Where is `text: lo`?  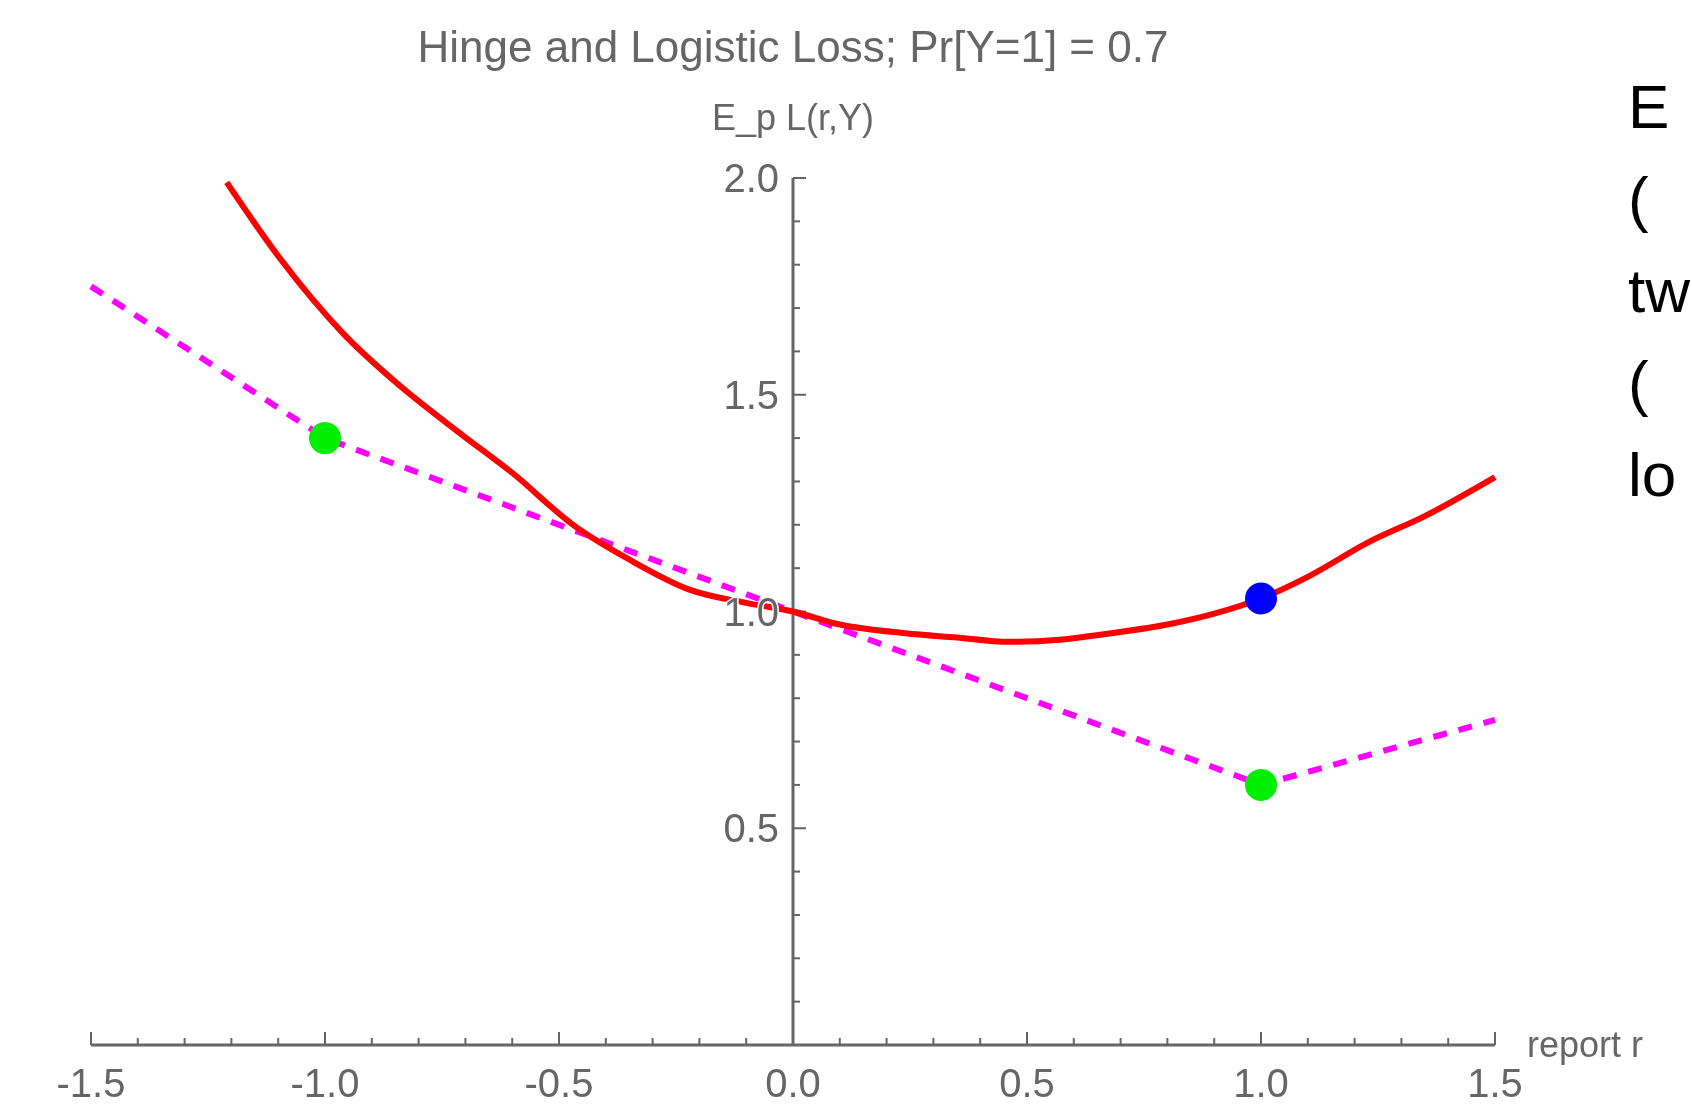
text: lo is located at coordinates (1652, 474).